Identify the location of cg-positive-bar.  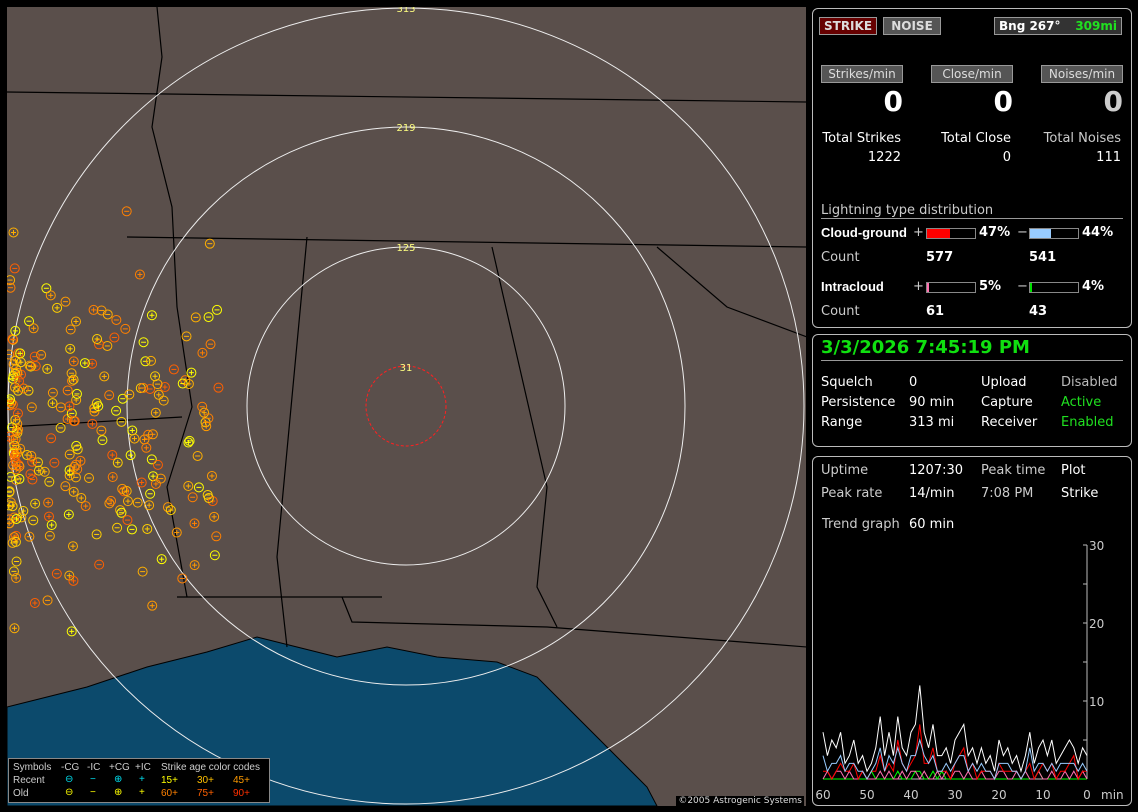
(951, 233).